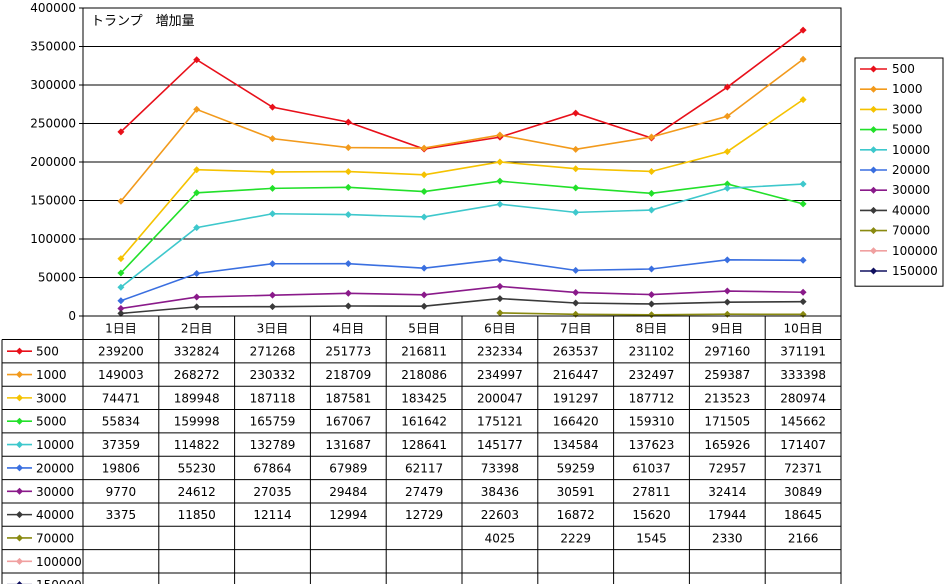  What do you see at coordinates (803, 398) in the screenshot?
I see `data-label: 280974` at bounding box center [803, 398].